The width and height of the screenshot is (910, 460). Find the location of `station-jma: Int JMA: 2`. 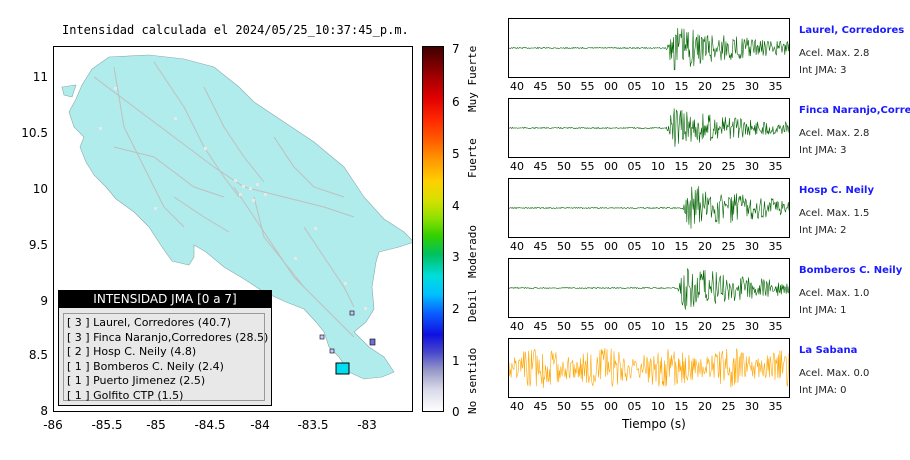

station-jma: Int JMA: 2 is located at coordinates (823, 230).